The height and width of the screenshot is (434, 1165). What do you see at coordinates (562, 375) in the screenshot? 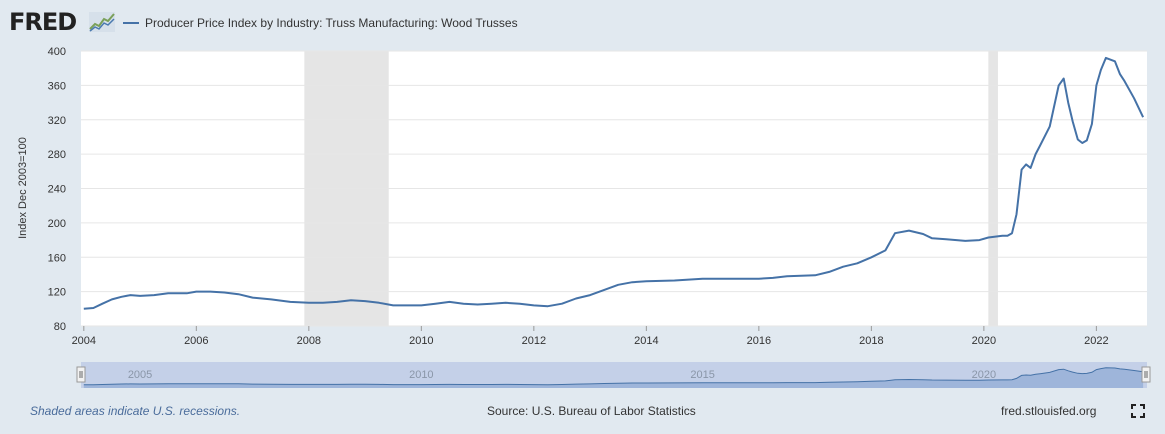
I see `navigator-tick-layer: 2005 2010 2015 2020` at bounding box center [562, 375].